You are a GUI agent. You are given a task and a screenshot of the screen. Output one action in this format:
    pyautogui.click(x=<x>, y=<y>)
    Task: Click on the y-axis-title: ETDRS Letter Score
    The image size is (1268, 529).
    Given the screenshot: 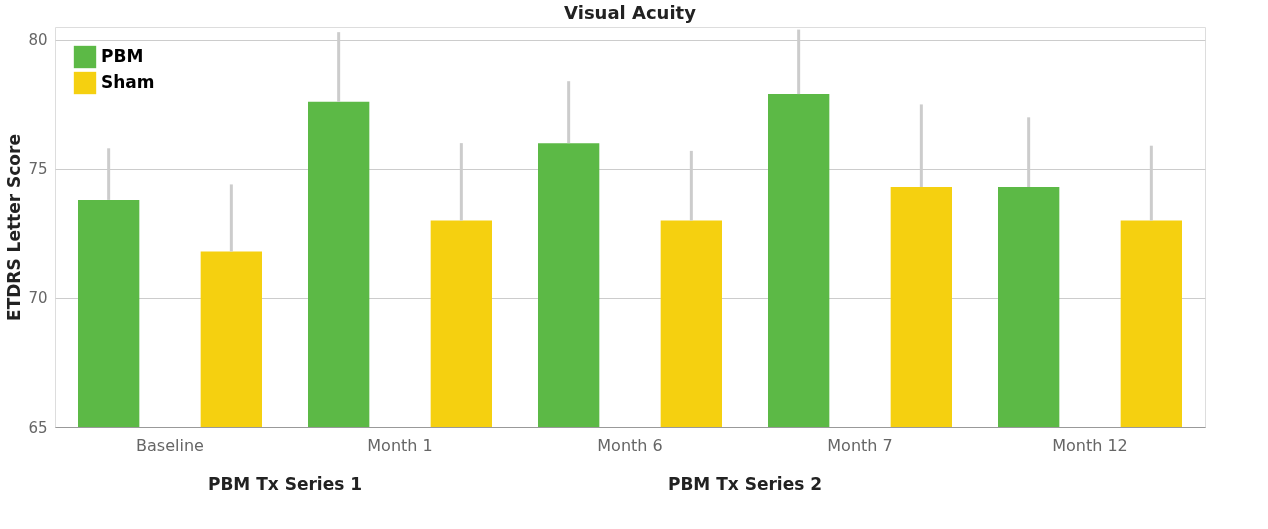 What is the action you would take?
    pyautogui.click(x=14, y=227)
    